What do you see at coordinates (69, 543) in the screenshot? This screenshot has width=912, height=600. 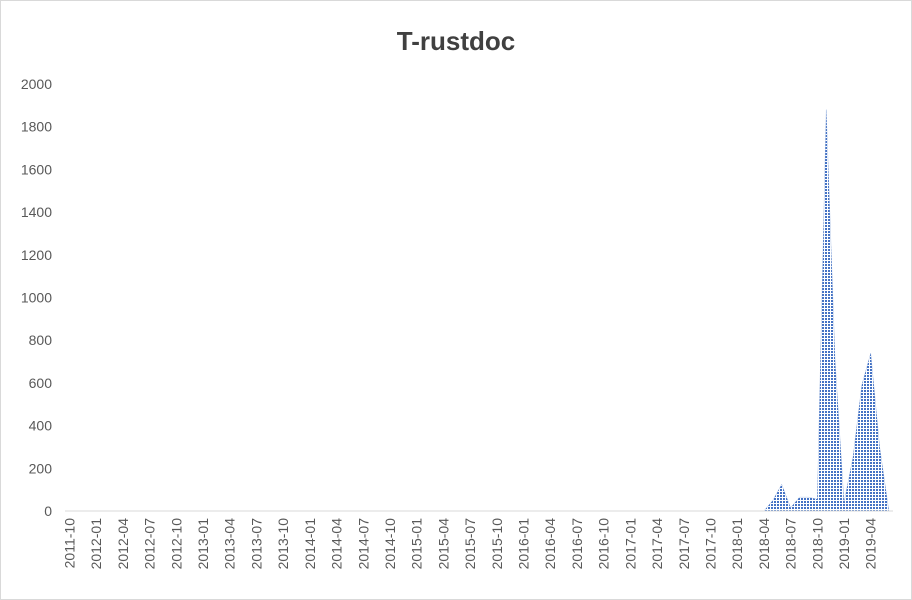 I see `x-tick-label: 2011-10` at bounding box center [69, 543].